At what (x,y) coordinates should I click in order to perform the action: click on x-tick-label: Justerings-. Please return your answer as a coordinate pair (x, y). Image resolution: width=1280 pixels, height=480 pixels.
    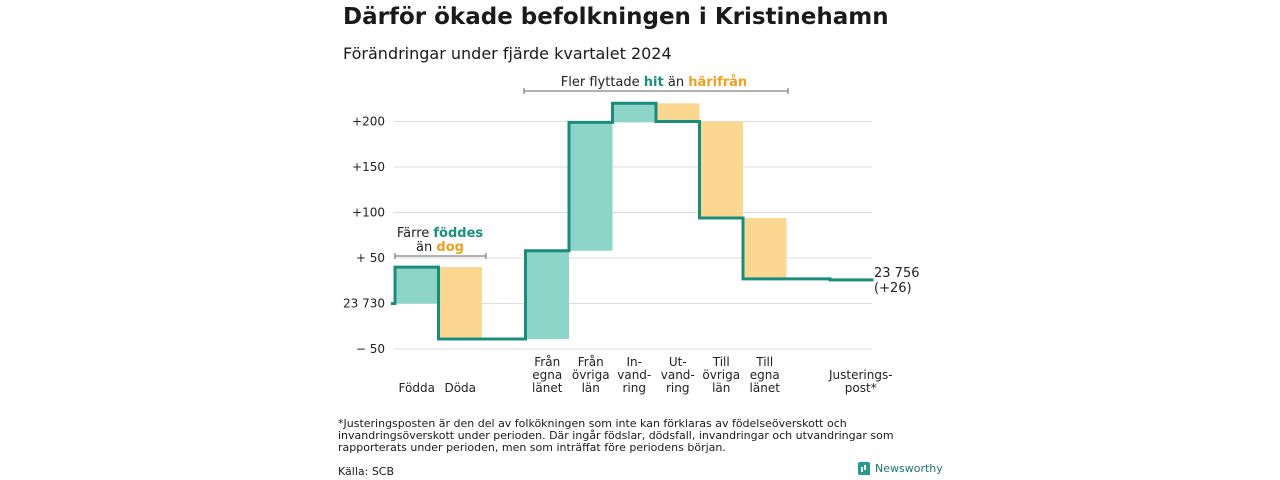
    Looking at the image, I should click on (860, 375).